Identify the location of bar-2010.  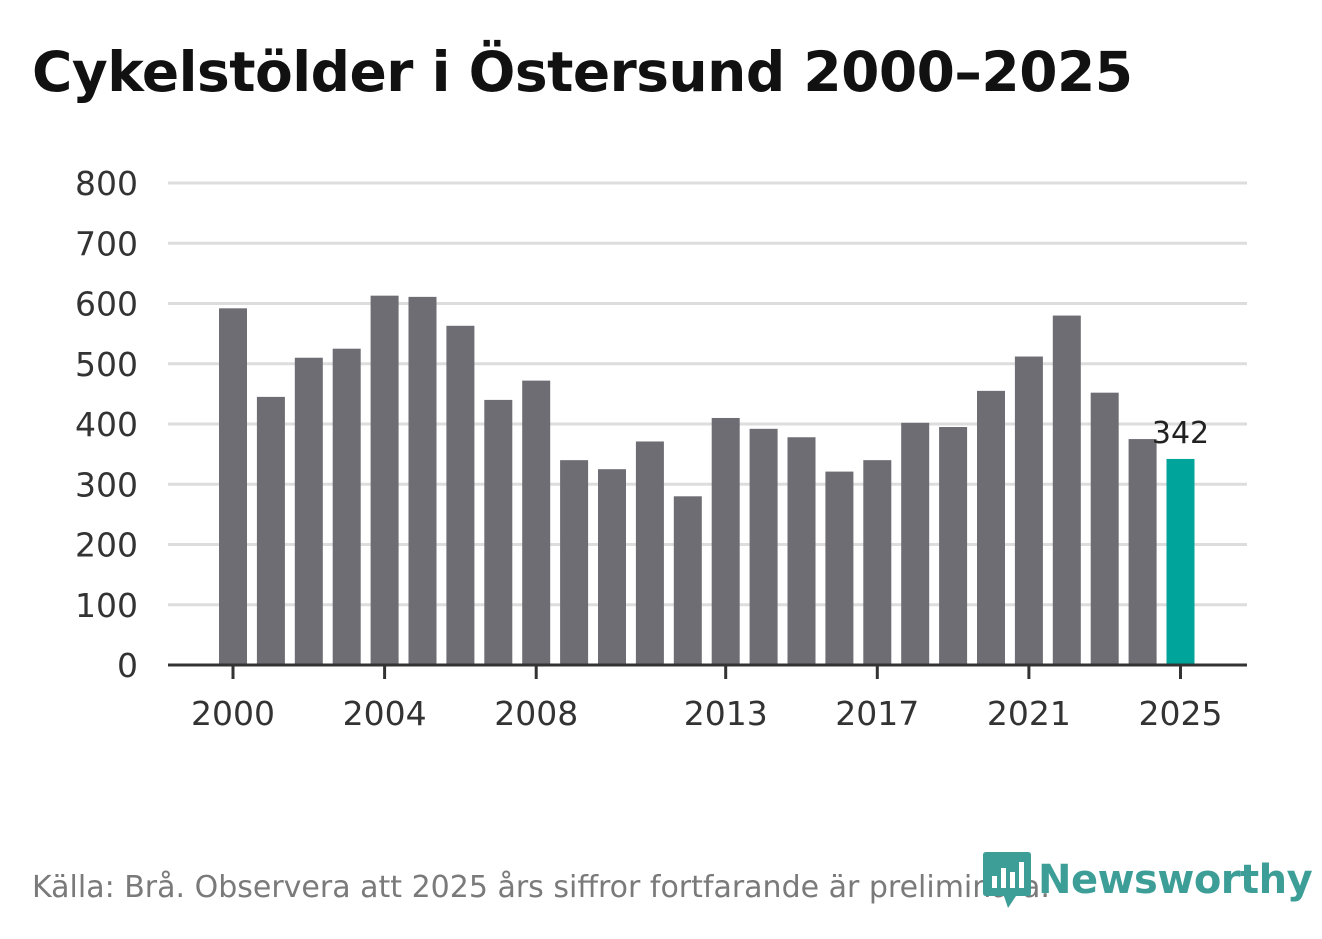
(612, 567).